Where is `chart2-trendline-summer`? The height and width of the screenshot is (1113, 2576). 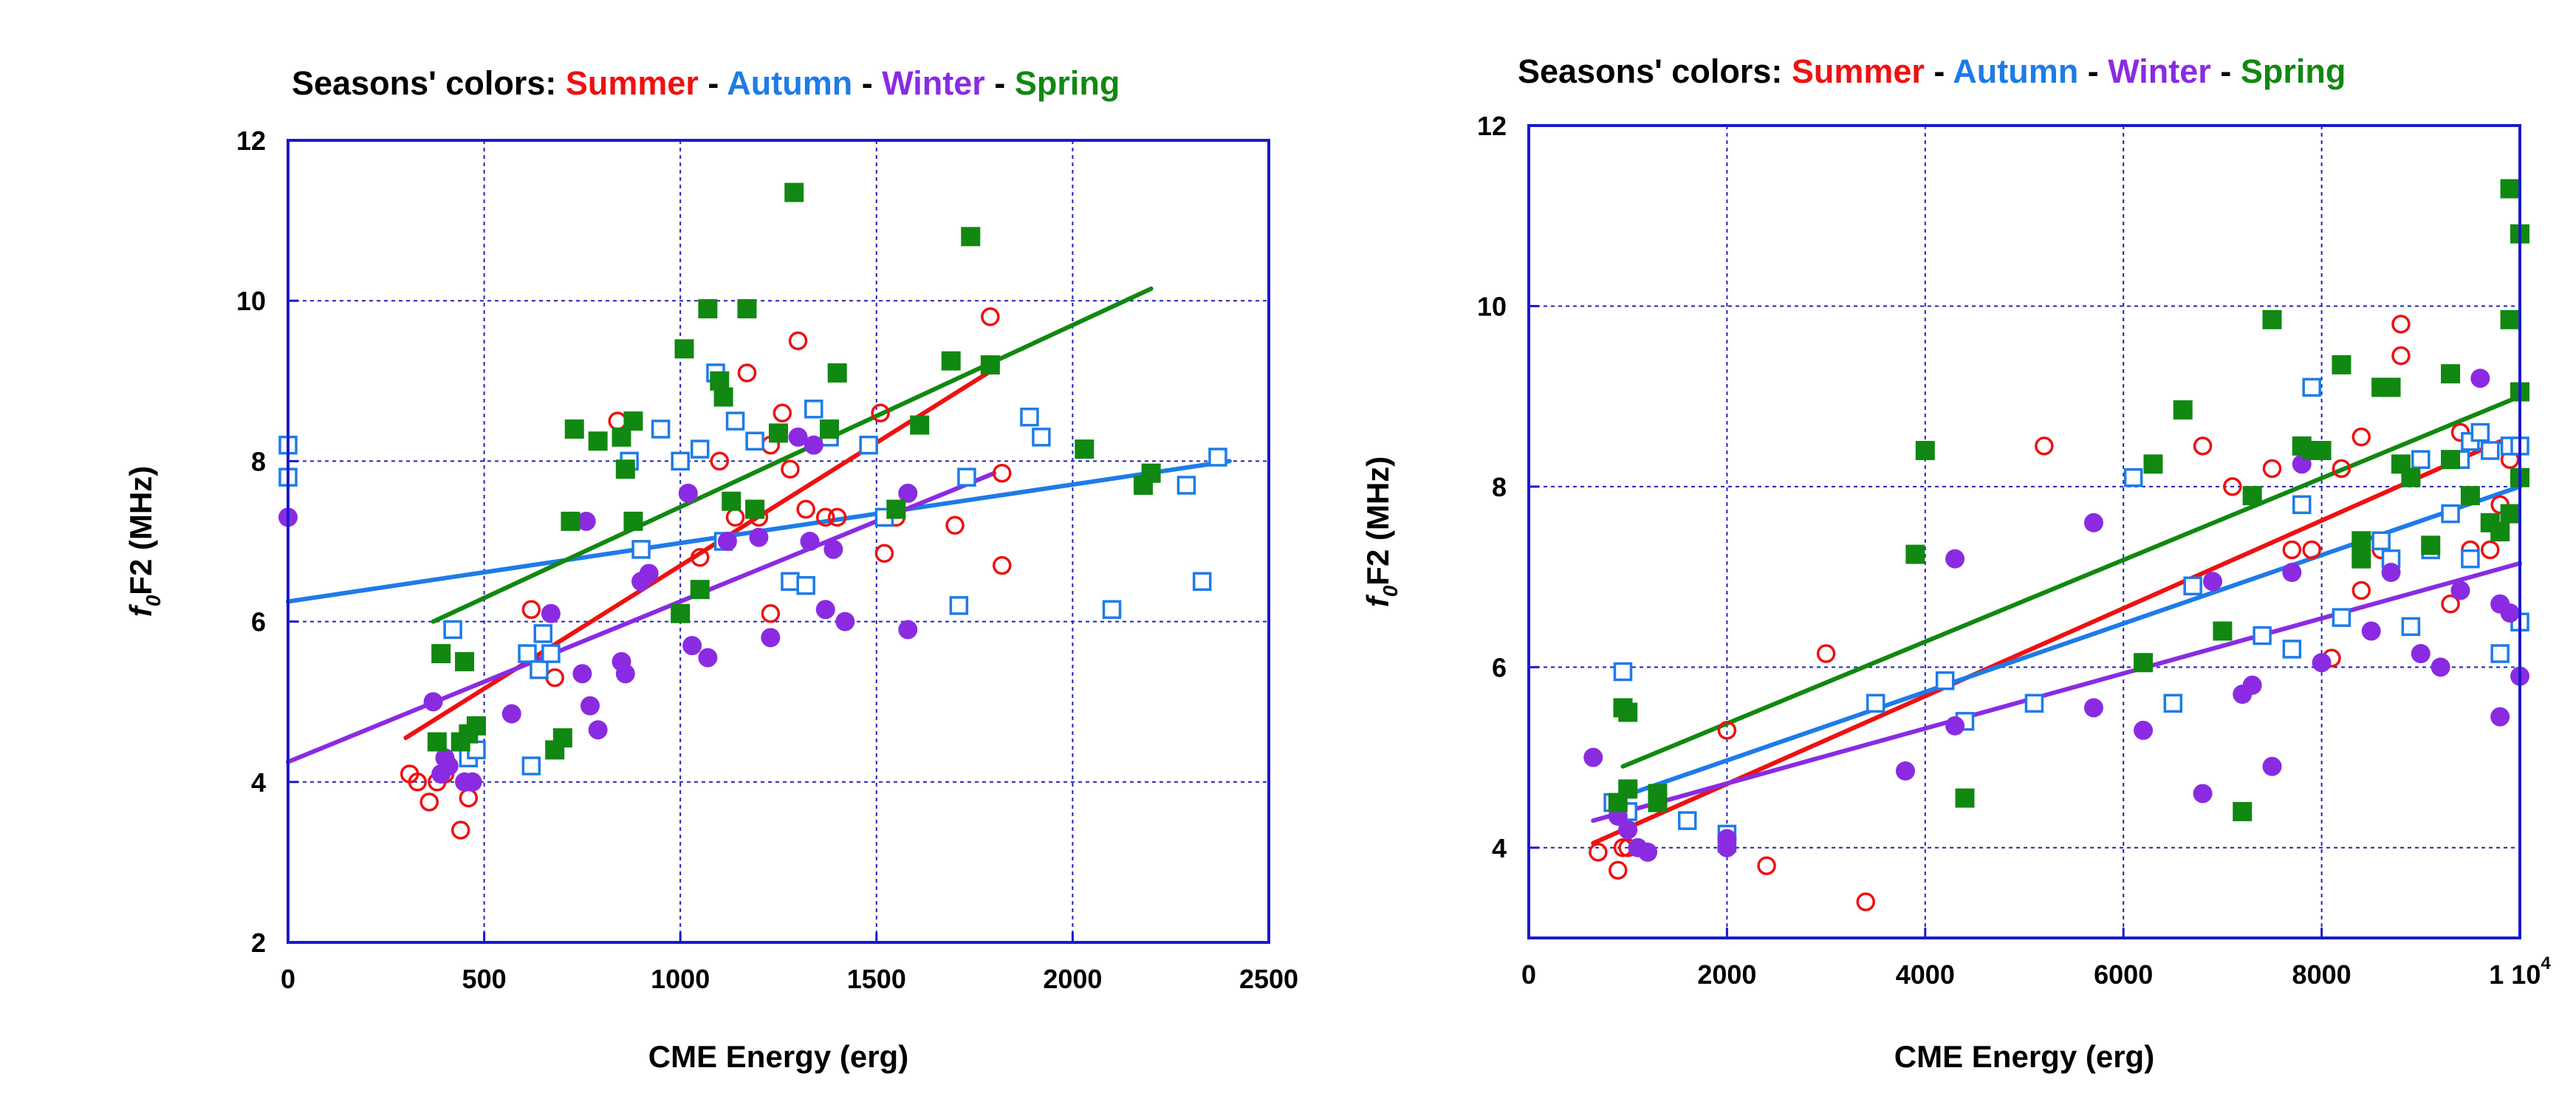
chart2-trendline-summer is located at coordinates (2047, 642).